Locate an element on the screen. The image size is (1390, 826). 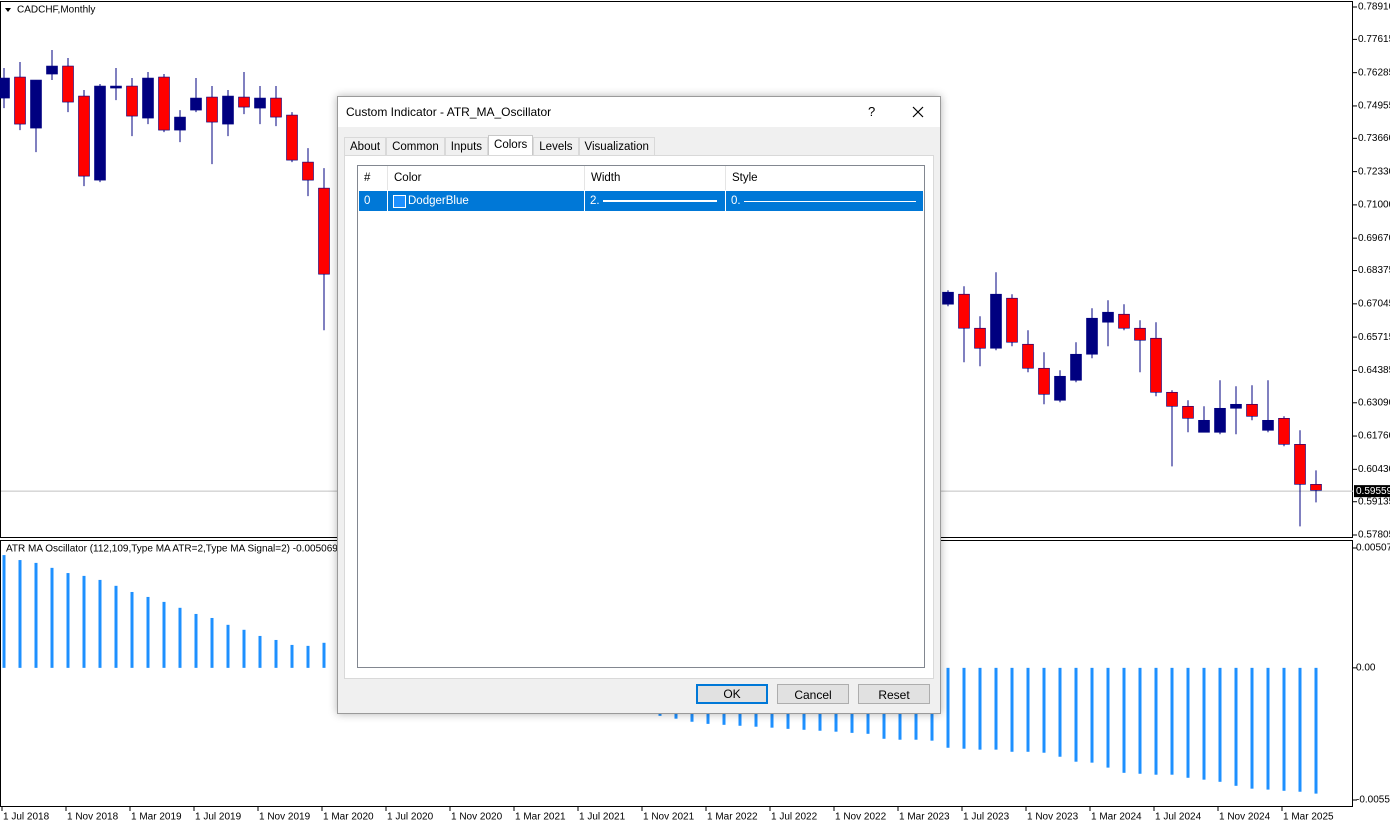
column-header: Color is located at coordinates (486, 178).